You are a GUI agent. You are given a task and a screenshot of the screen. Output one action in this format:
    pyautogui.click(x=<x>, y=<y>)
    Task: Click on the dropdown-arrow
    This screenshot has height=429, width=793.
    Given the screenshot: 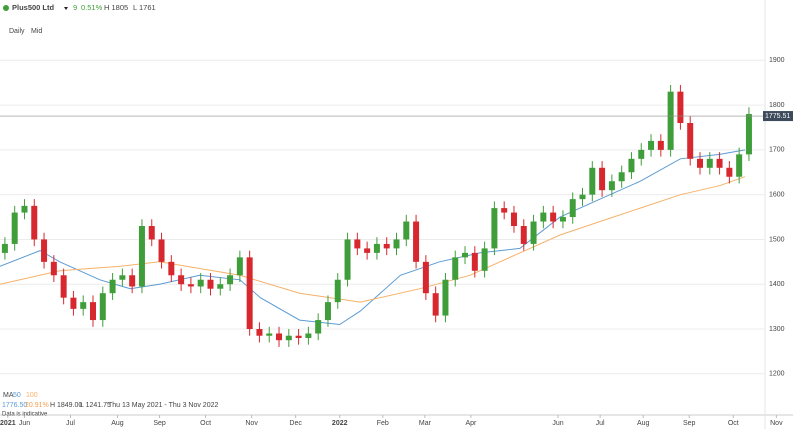 What is the action you would take?
    pyautogui.click(x=66, y=8)
    